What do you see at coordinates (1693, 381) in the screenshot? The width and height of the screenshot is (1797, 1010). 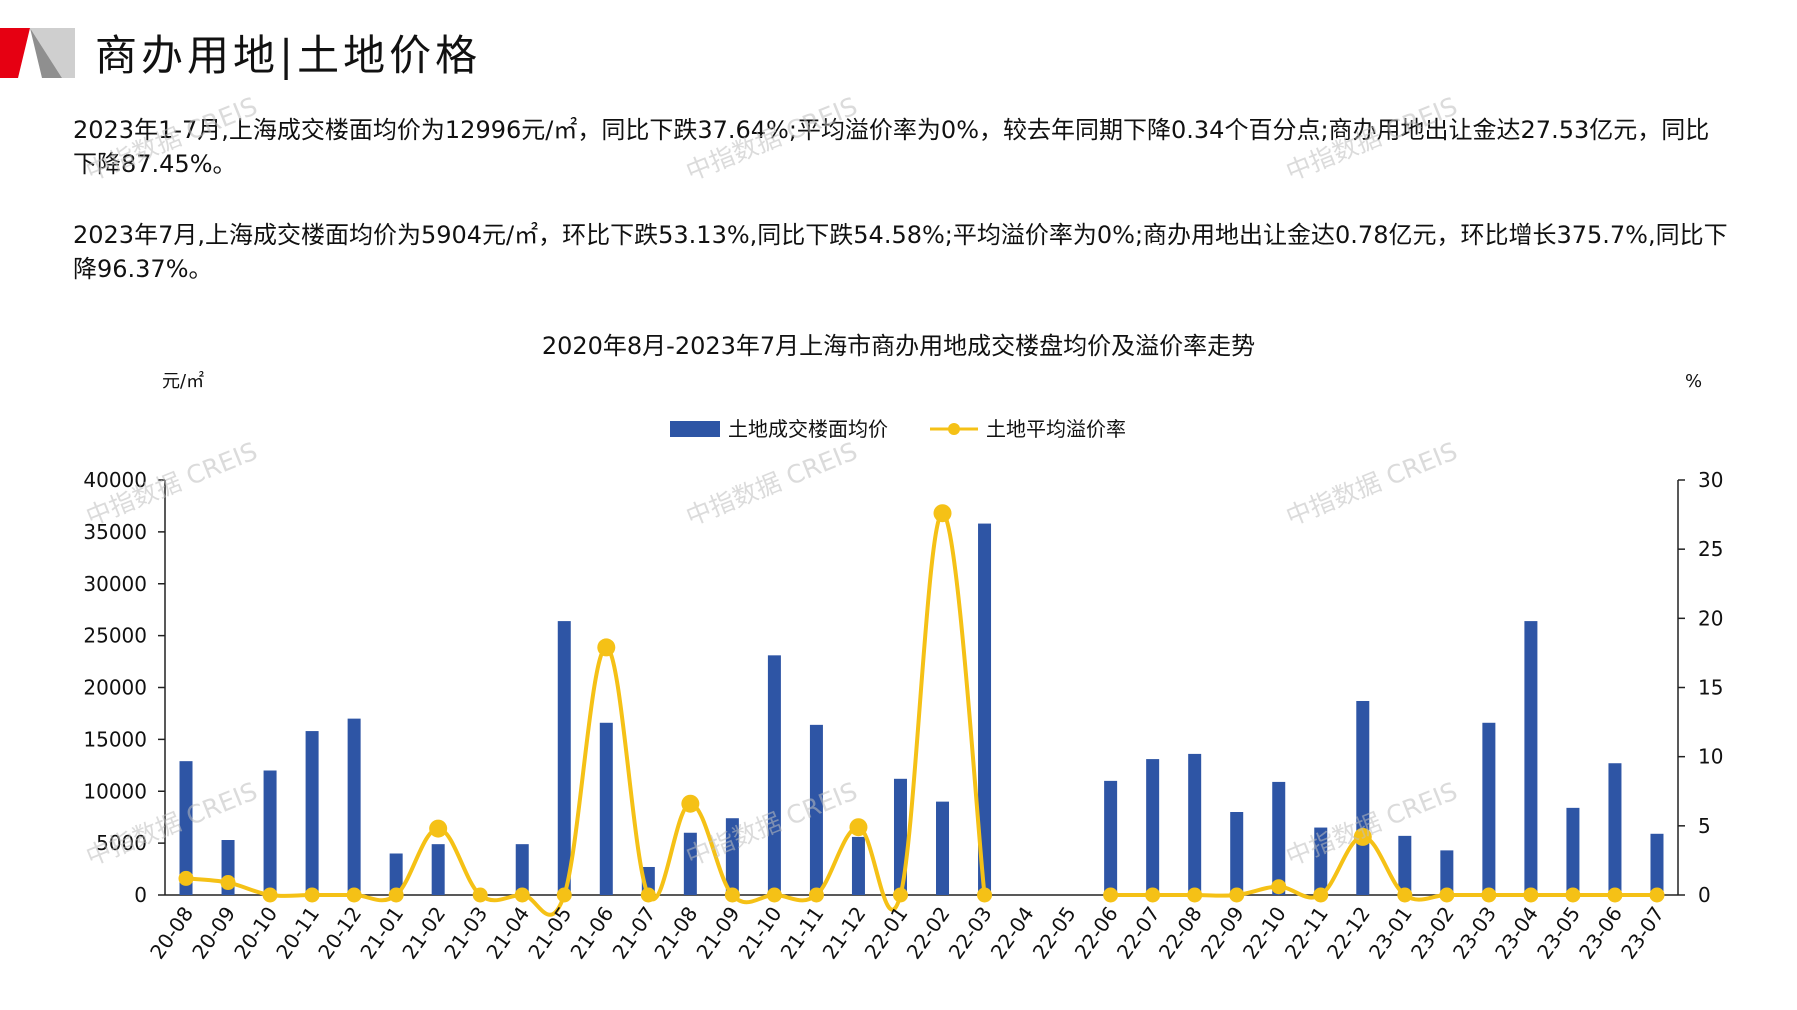 I see `y-right-unit: %` at bounding box center [1693, 381].